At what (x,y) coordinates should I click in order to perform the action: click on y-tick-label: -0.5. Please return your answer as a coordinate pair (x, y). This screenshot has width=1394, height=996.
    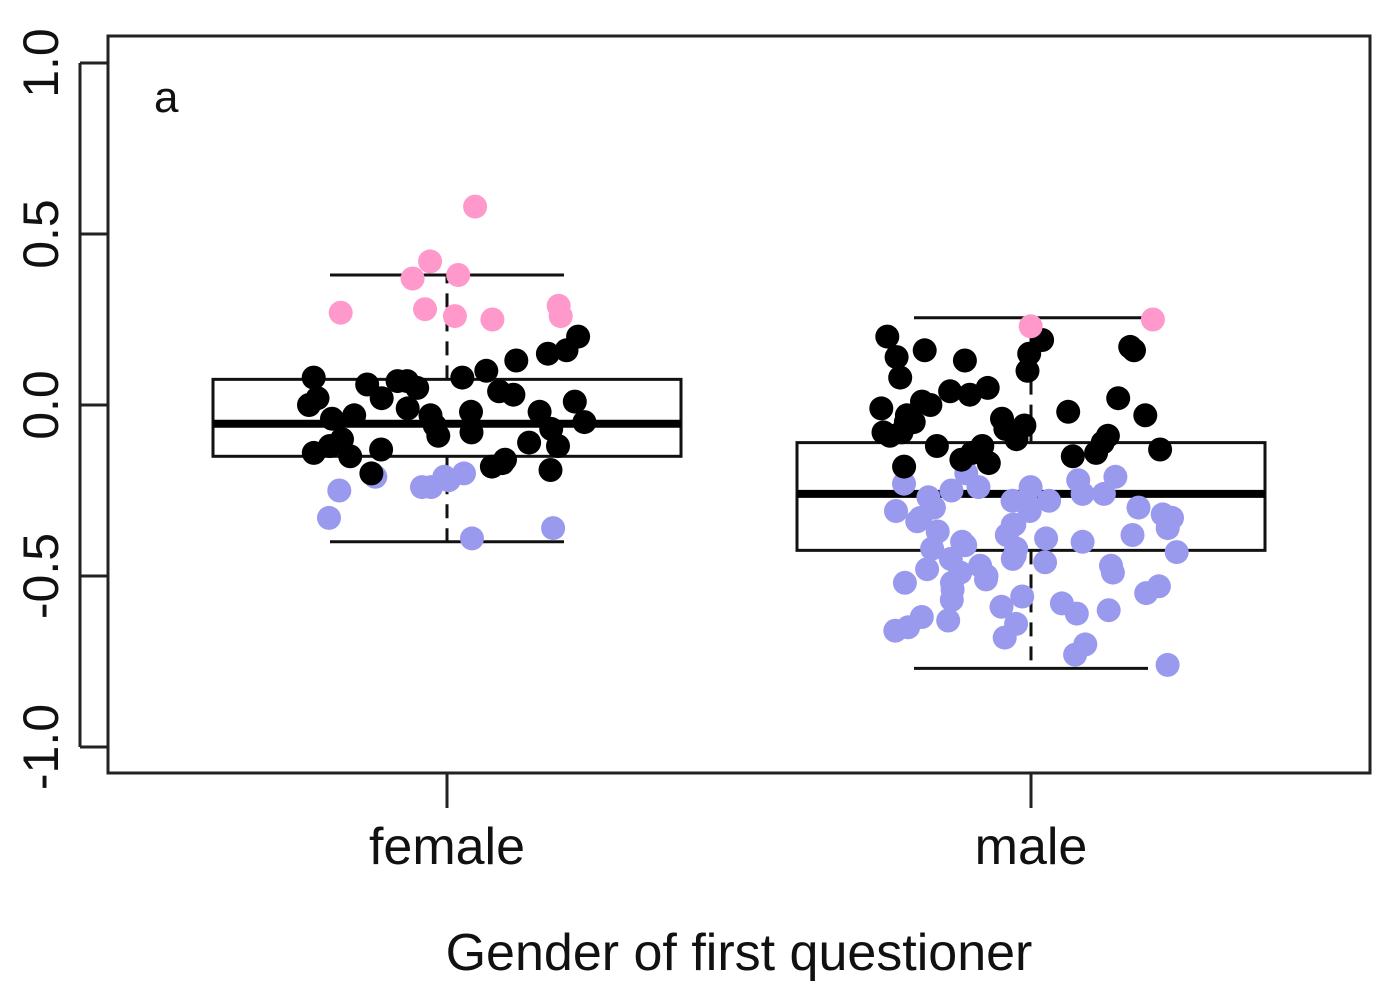
    Looking at the image, I should click on (41, 576).